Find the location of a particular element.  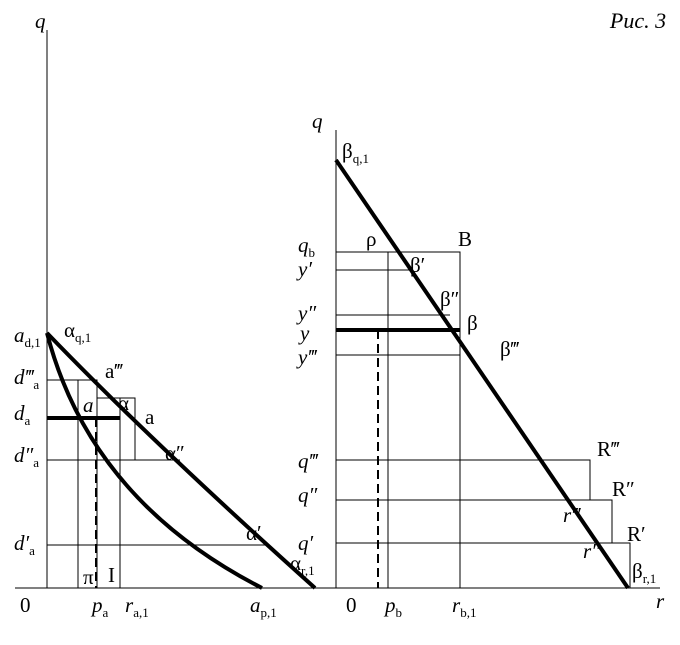

label: α″ is located at coordinates (175, 453).